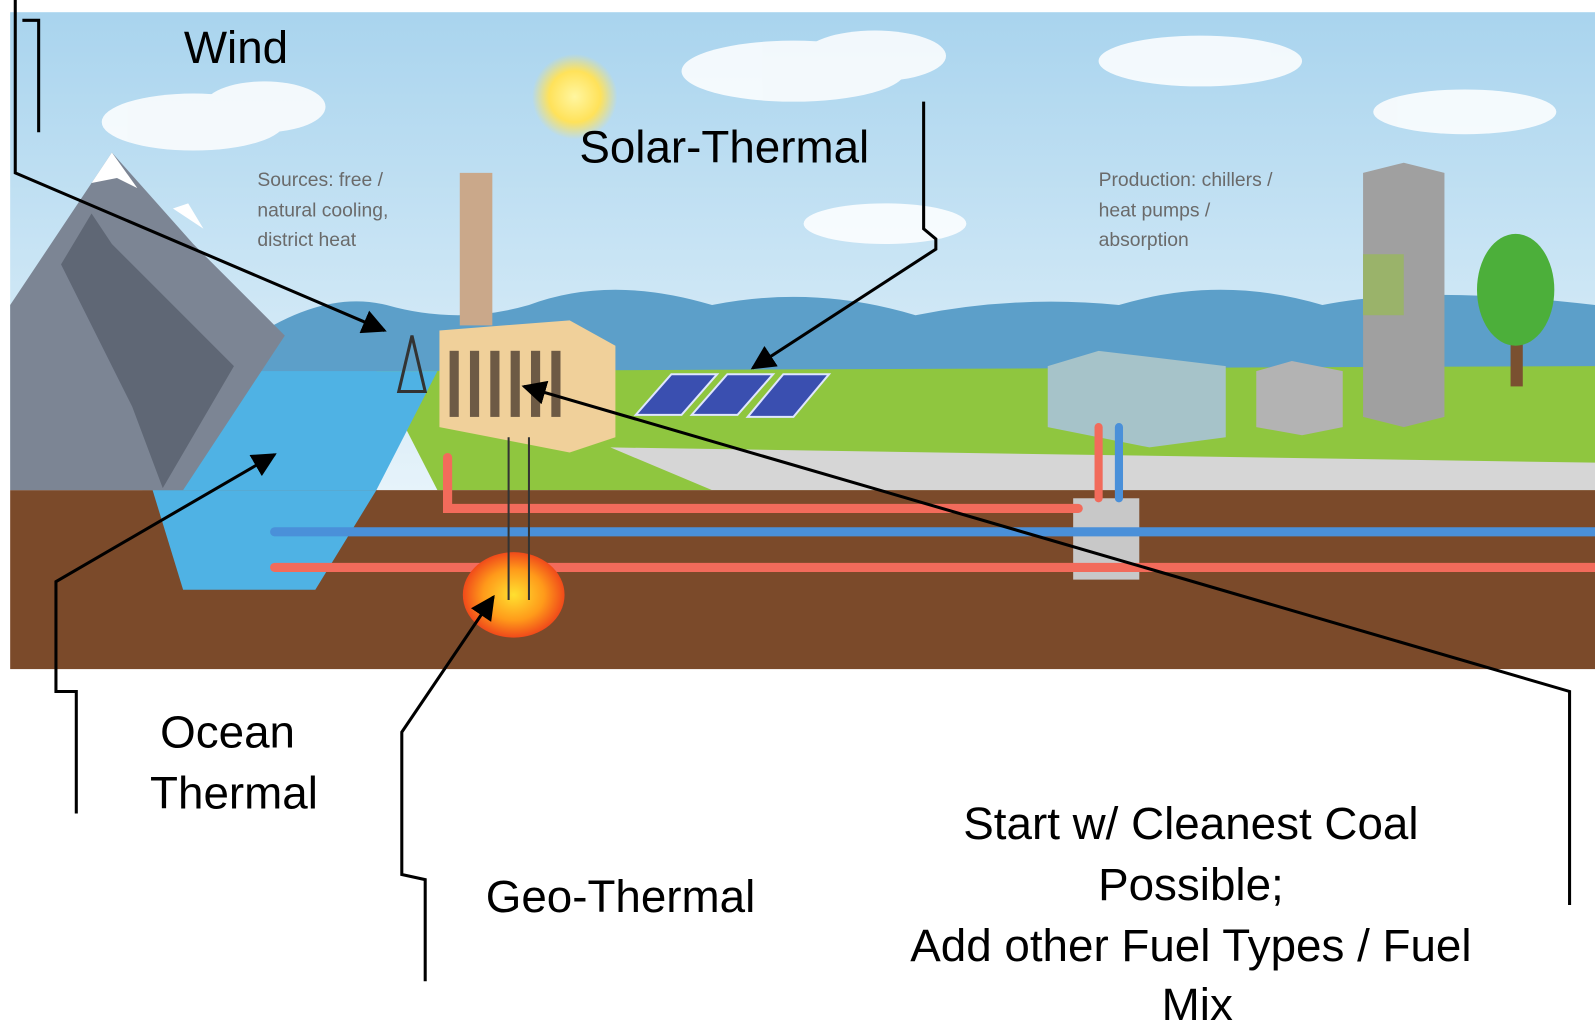 The image size is (1595, 1025). Describe the element at coordinates (621, 896) in the screenshot. I see `geo-label: Geo-Thermal` at that location.